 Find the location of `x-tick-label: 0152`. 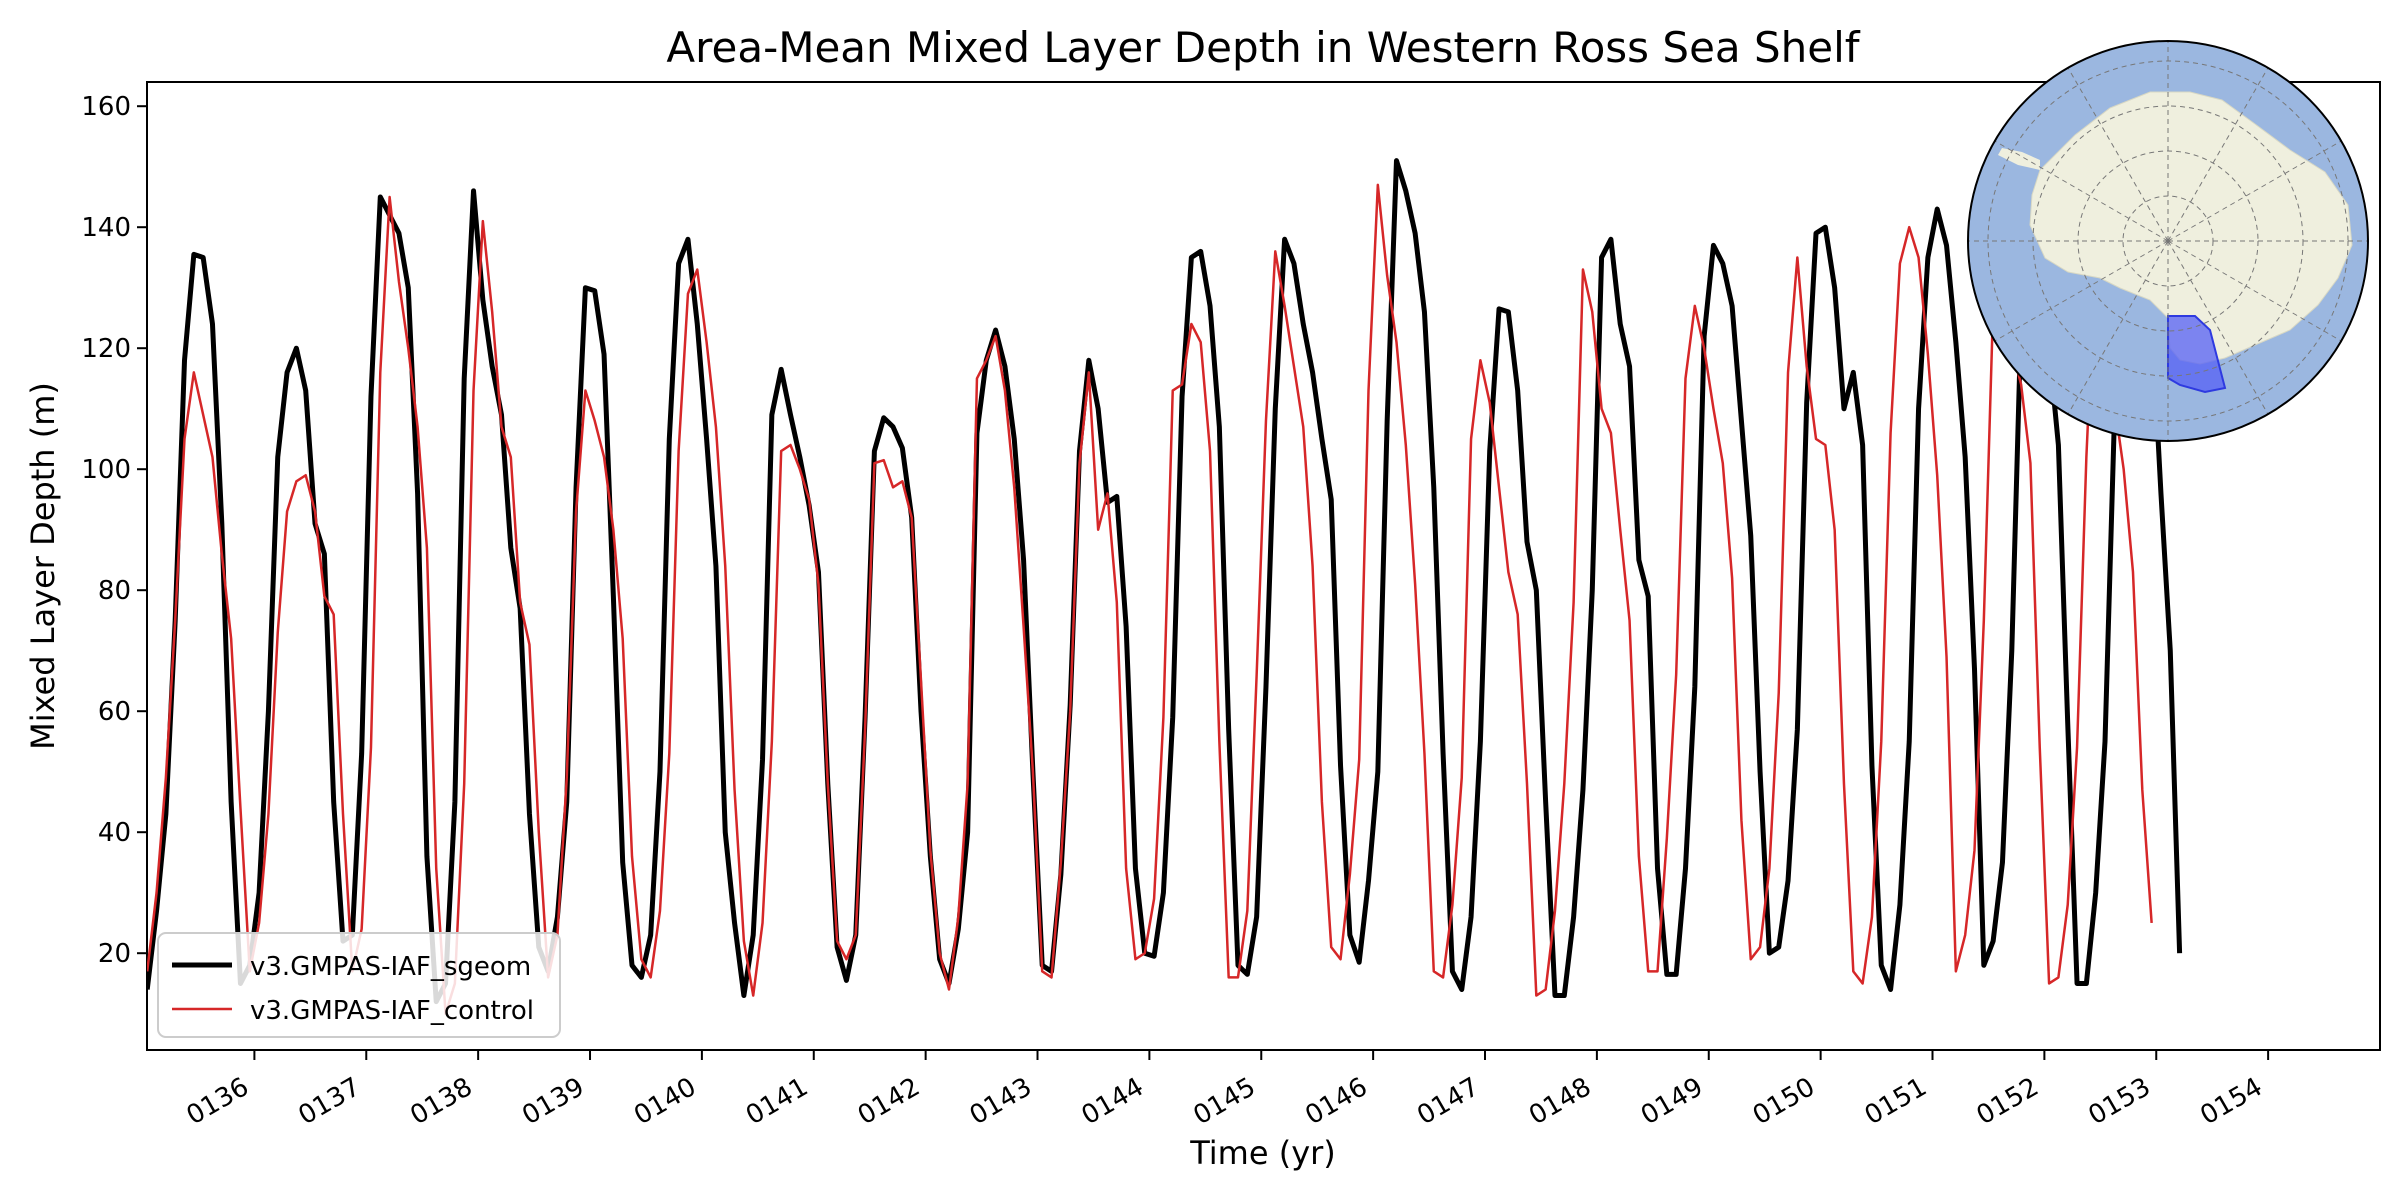

x-tick-label: 0152 is located at coordinates (2008, 1101).